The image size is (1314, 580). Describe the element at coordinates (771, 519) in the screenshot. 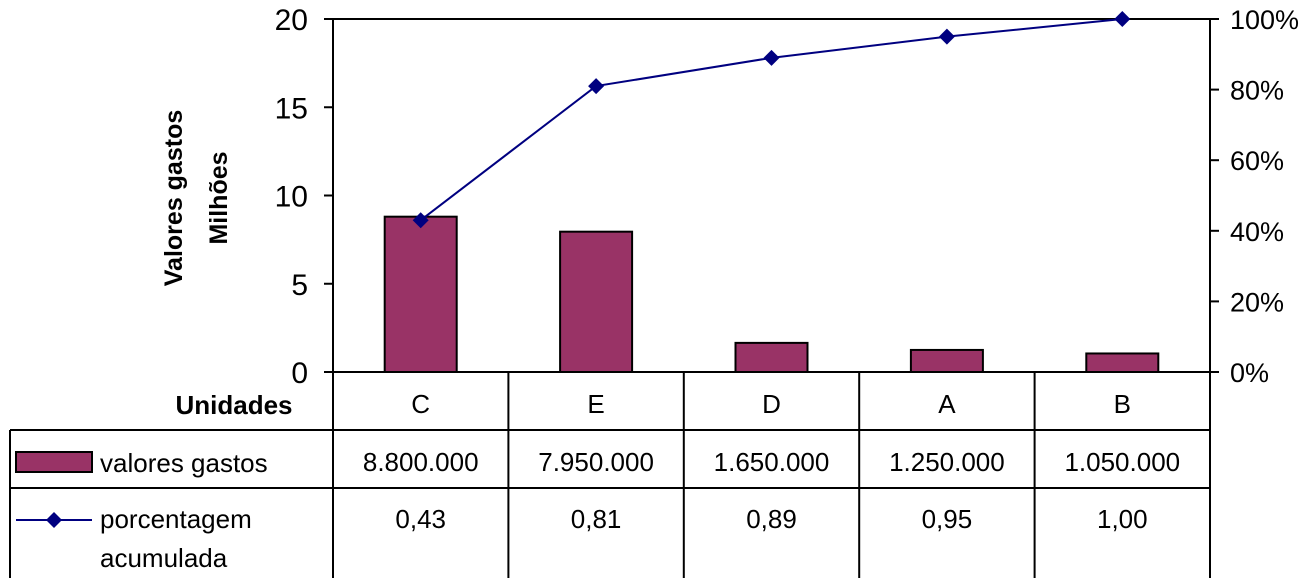

I see `line-data-label: 0,89` at that location.